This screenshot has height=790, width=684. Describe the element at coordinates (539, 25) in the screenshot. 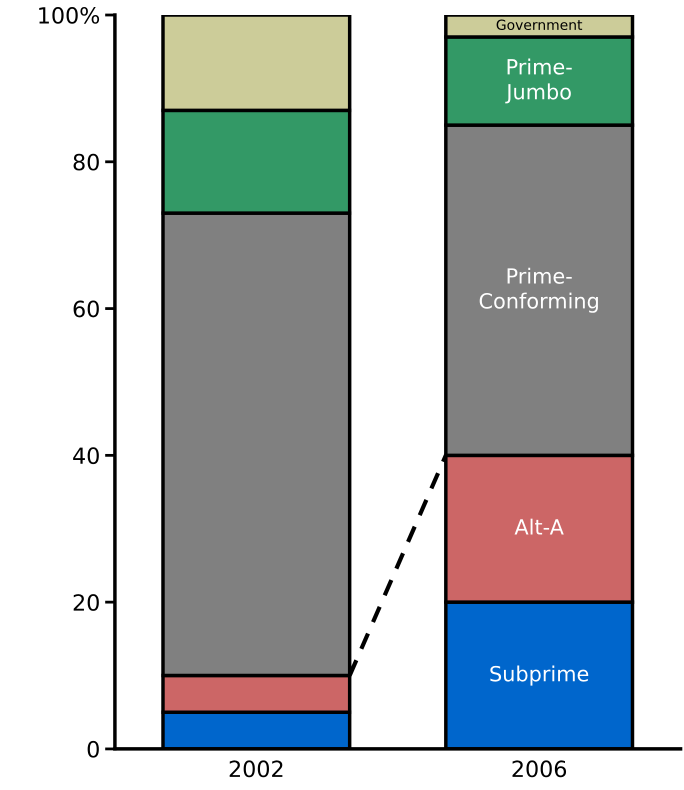

I see `series-label: Government` at that location.